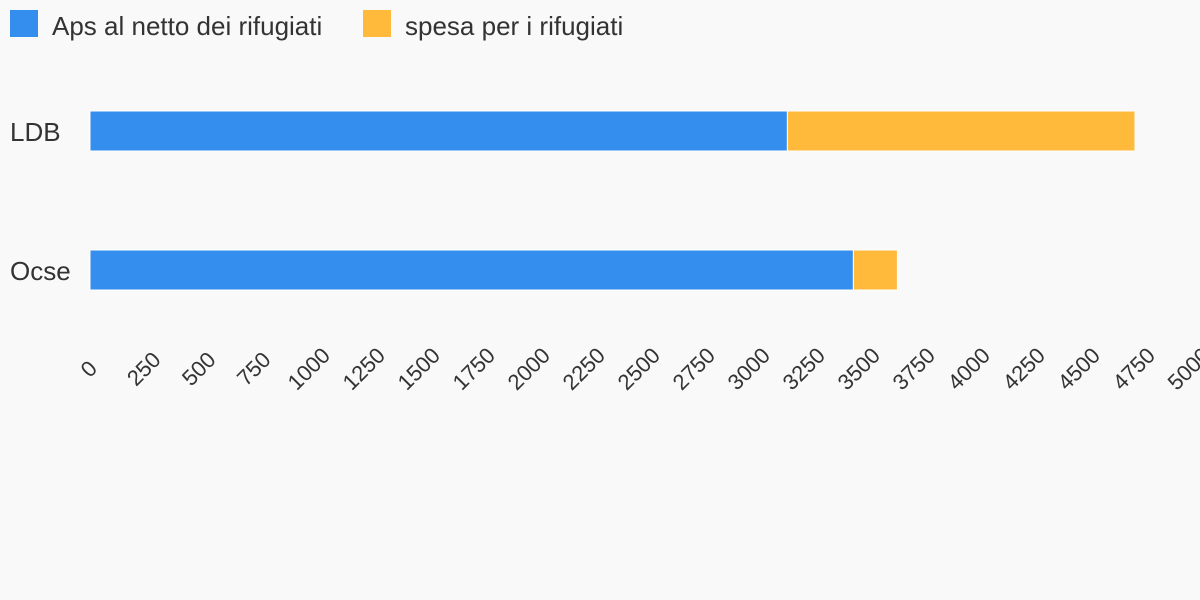 The width and height of the screenshot is (1200, 600). I want to click on x-tick-label: 500, so click(199, 369).